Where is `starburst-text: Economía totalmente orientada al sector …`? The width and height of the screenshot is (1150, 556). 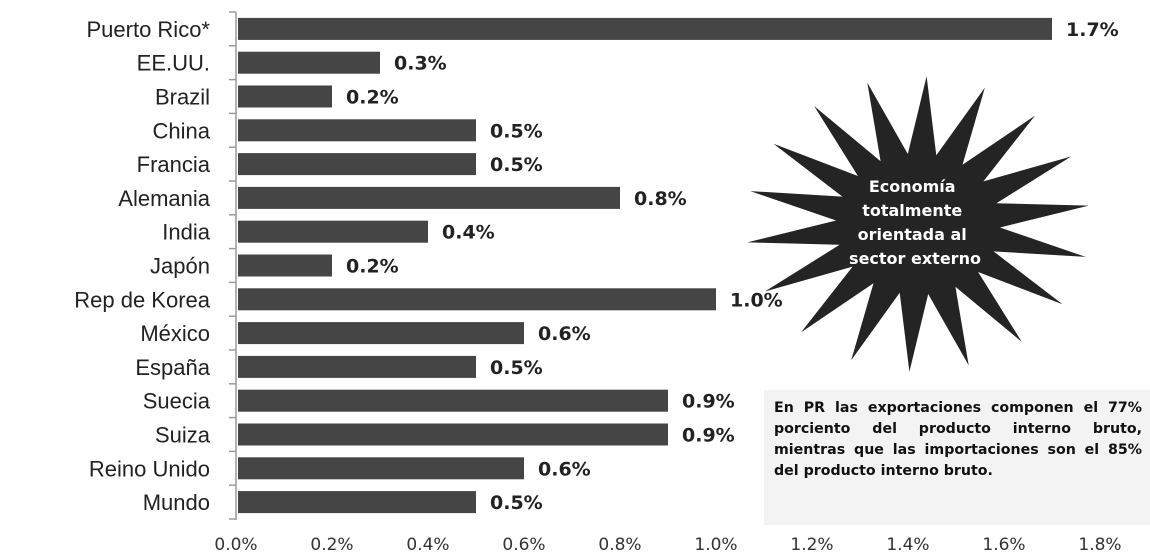
starburst-text: Economía totalmente orientada al sector … is located at coordinates (915, 222).